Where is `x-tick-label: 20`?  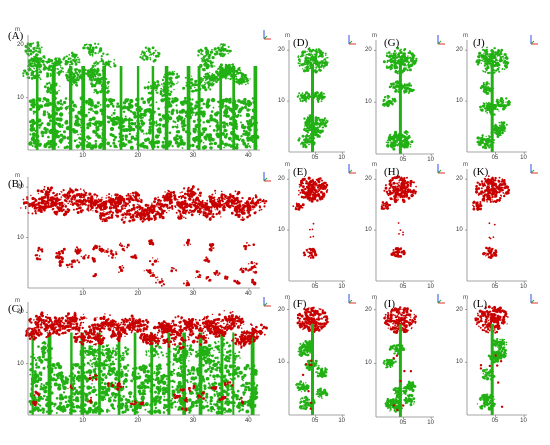 x-tick-label: 20 is located at coordinates (138, 421).